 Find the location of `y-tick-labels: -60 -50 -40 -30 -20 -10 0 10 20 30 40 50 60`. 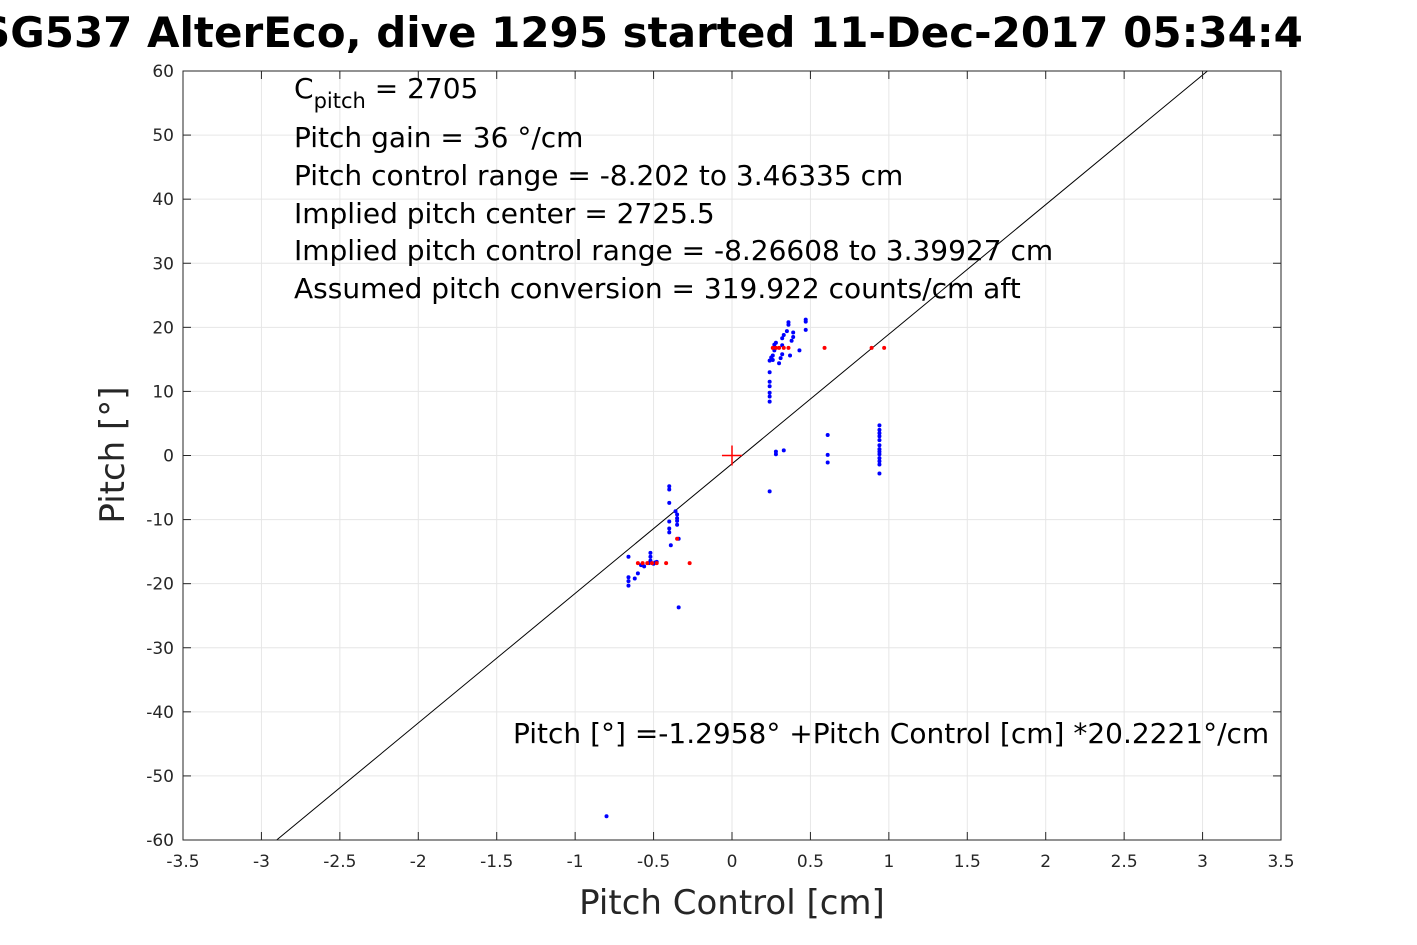

y-tick-labels: -60 -50 -40 -30 -20 -10 0 10 20 30 40 50 60 is located at coordinates (160, 456).